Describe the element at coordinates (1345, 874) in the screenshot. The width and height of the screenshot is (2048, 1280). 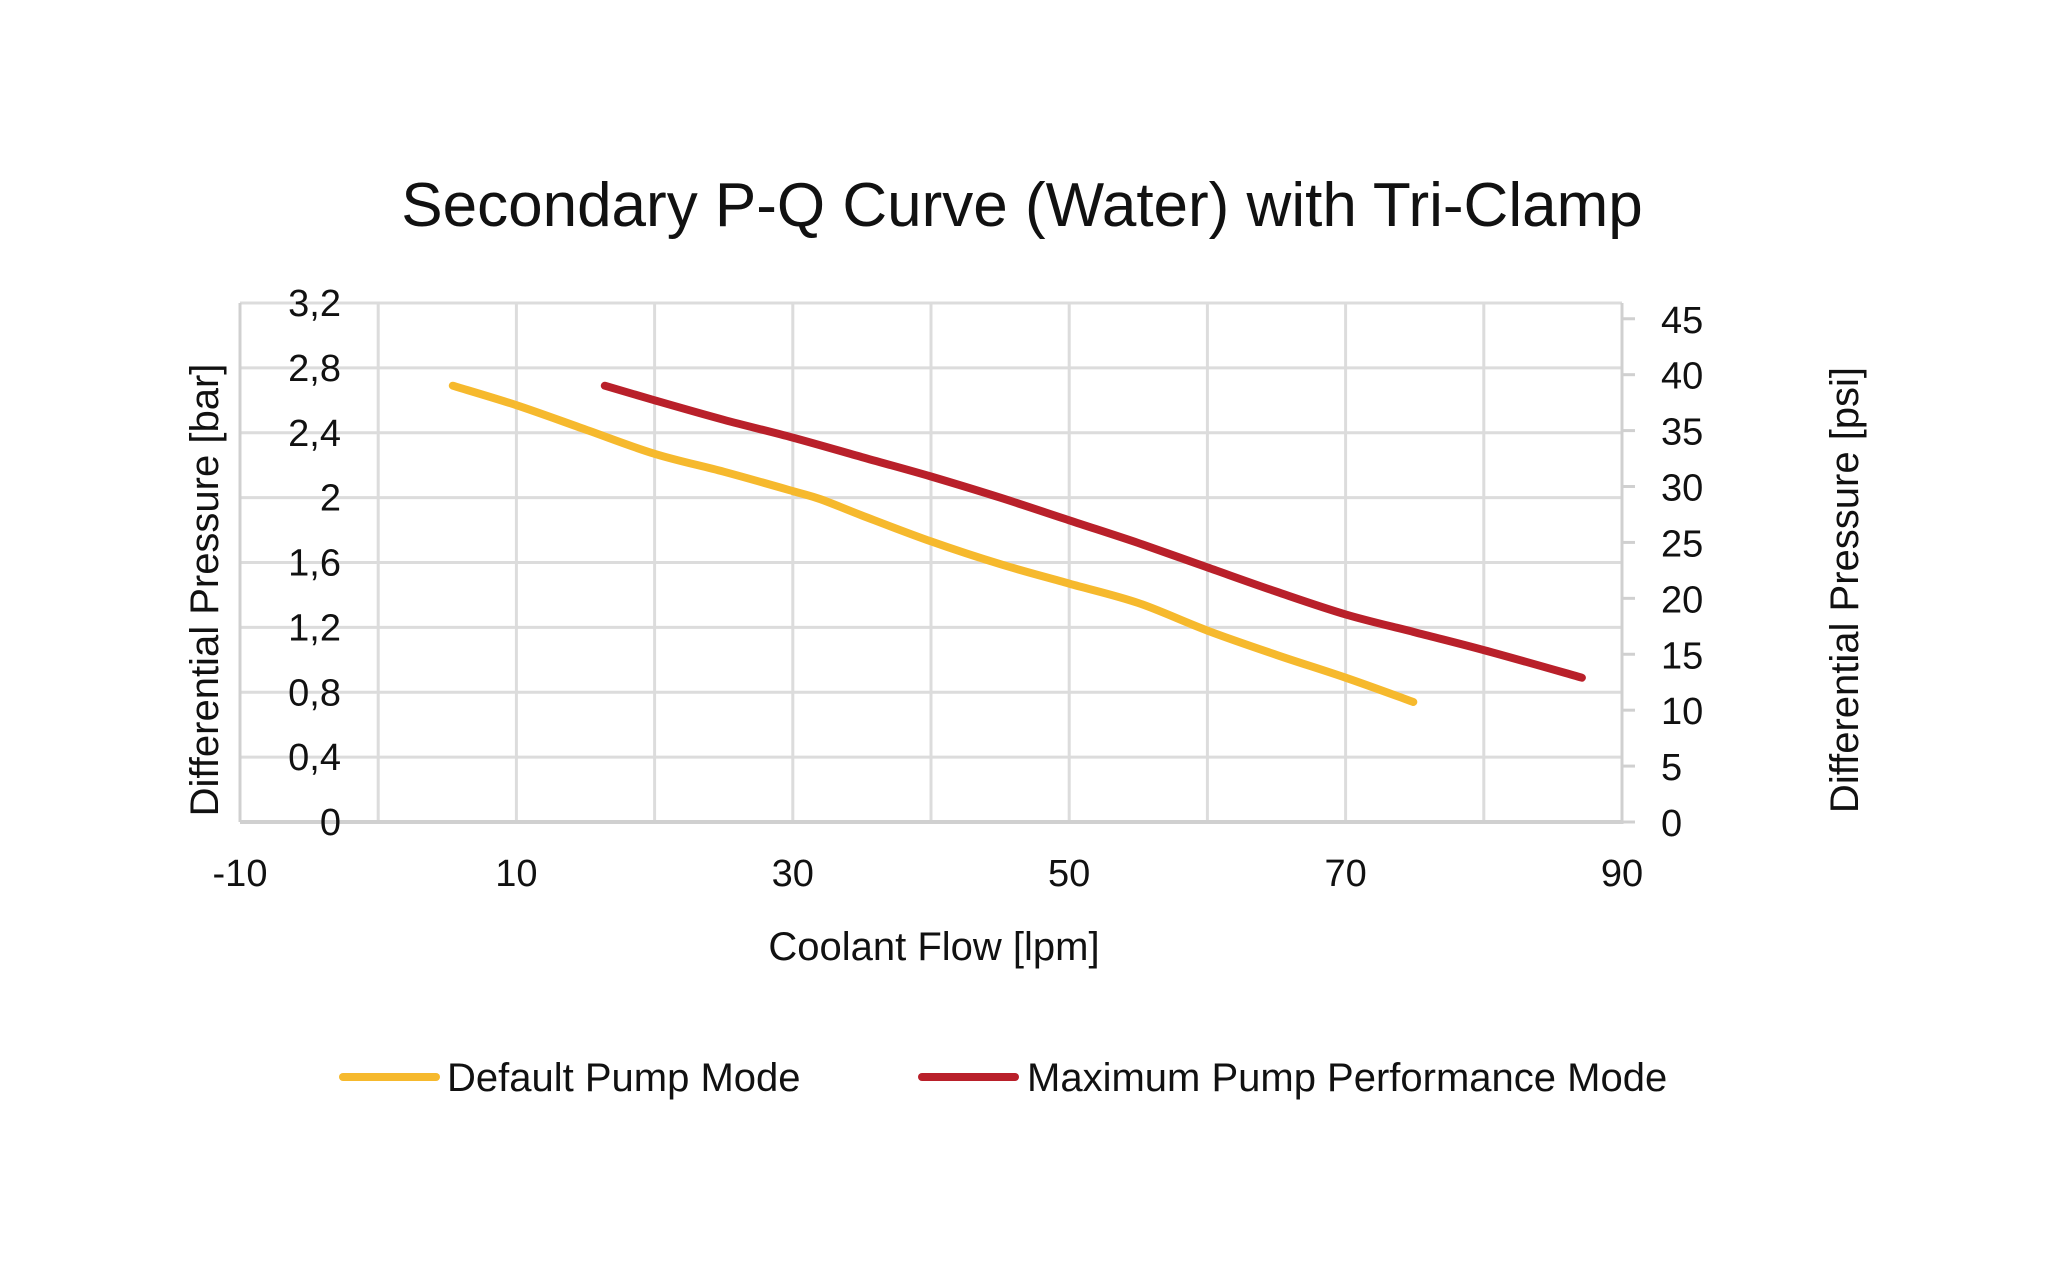
I see `x-tick-label: 70` at that location.